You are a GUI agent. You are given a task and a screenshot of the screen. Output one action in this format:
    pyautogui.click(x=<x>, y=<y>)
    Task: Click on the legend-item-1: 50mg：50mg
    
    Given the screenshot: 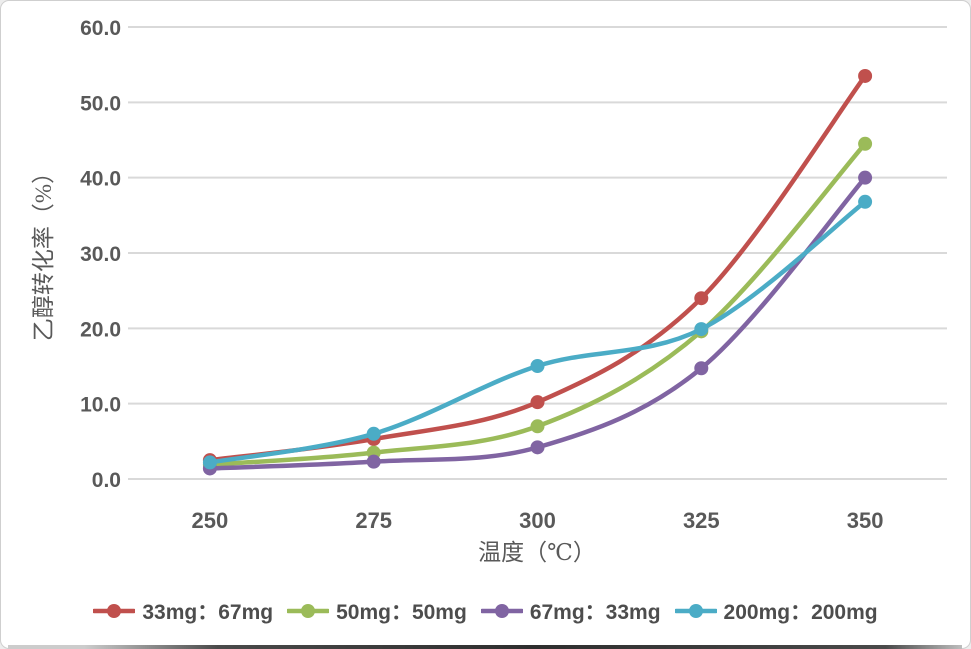 What is the action you would take?
    pyautogui.click(x=377, y=611)
    